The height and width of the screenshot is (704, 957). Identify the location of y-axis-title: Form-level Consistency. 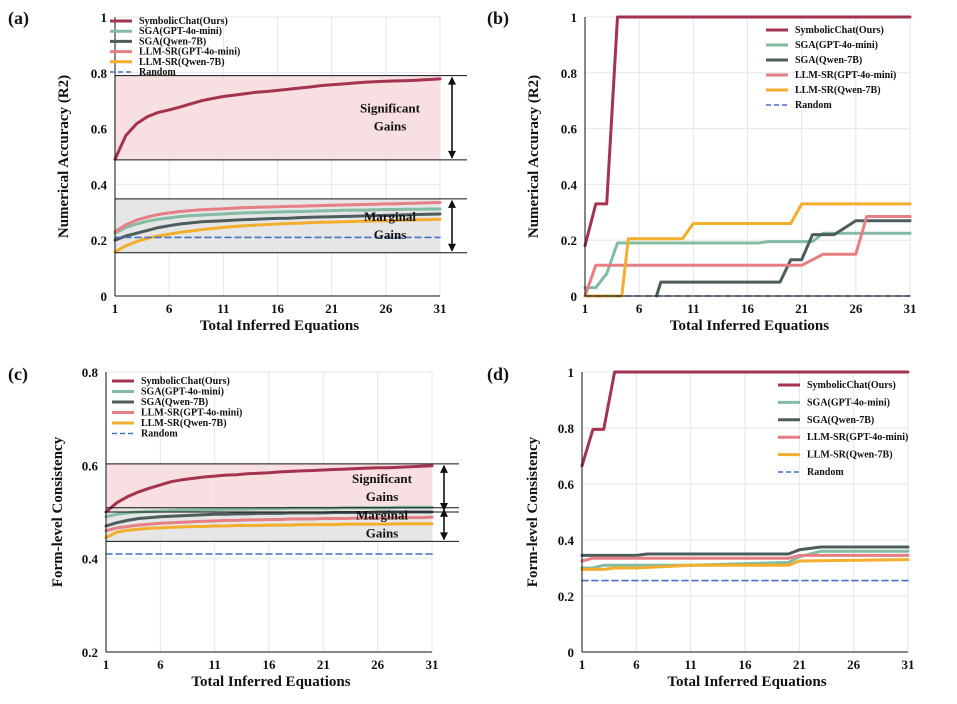
(58, 511).